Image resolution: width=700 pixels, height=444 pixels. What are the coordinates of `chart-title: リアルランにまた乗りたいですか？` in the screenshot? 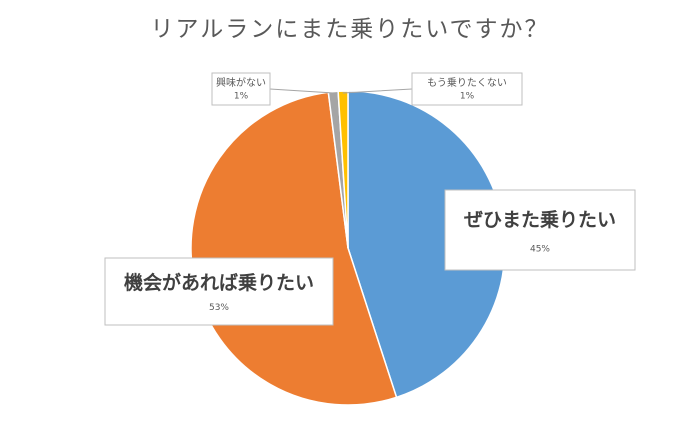 It's located at (349, 30).